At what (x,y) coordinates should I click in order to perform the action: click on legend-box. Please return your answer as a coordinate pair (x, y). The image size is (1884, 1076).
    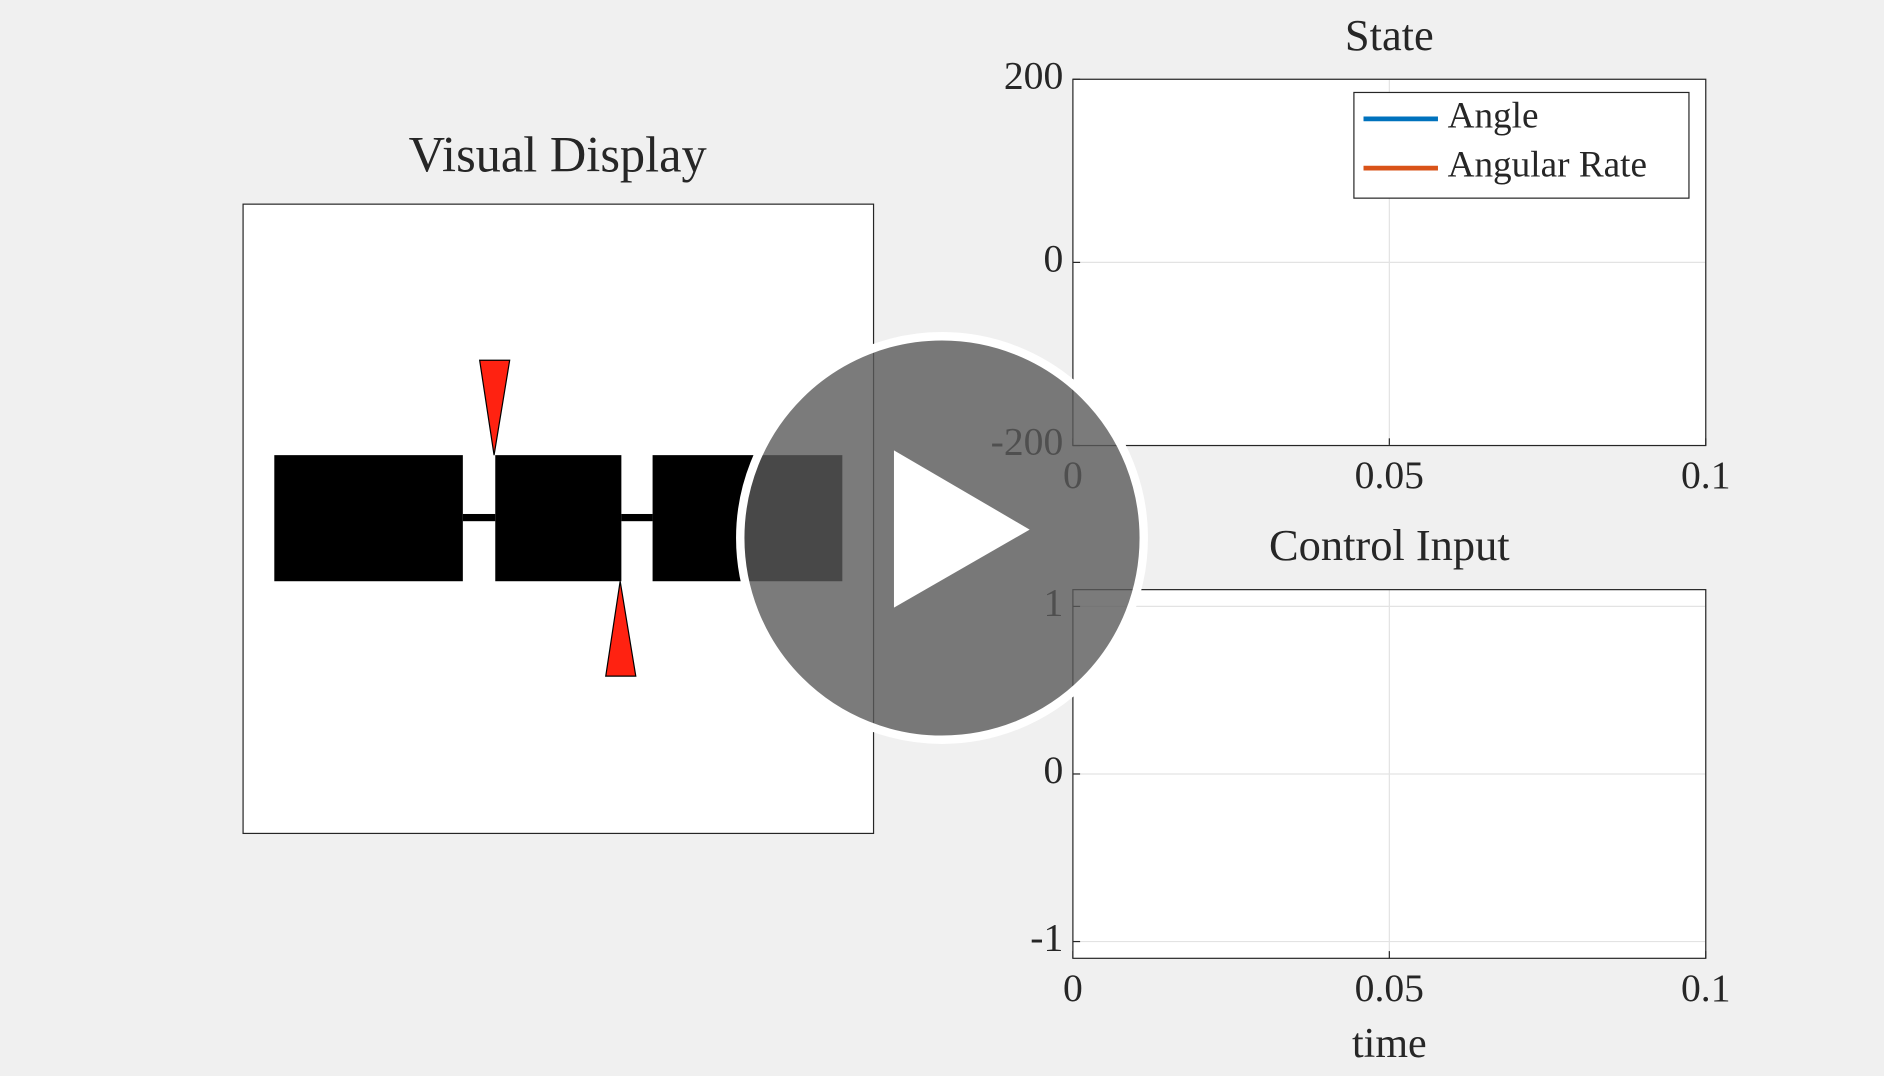
    Looking at the image, I should click on (1521, 145).